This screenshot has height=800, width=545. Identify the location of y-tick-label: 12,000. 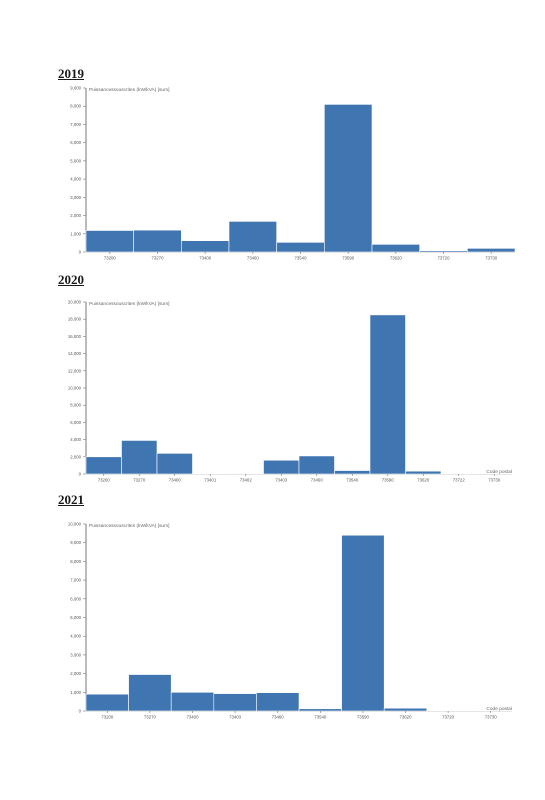
(75, 370).